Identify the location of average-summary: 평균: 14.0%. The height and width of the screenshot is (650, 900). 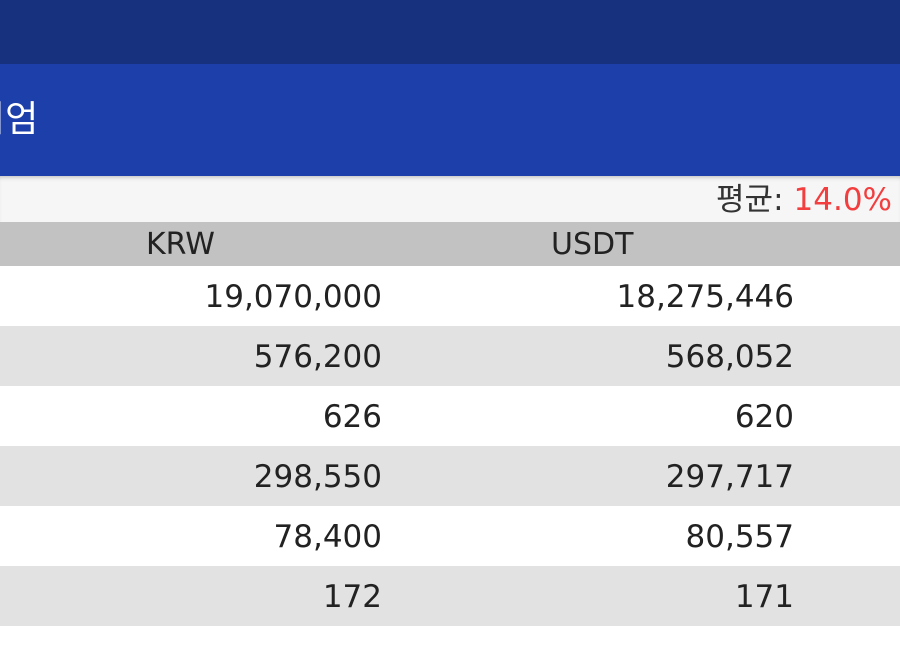
(804, 200).